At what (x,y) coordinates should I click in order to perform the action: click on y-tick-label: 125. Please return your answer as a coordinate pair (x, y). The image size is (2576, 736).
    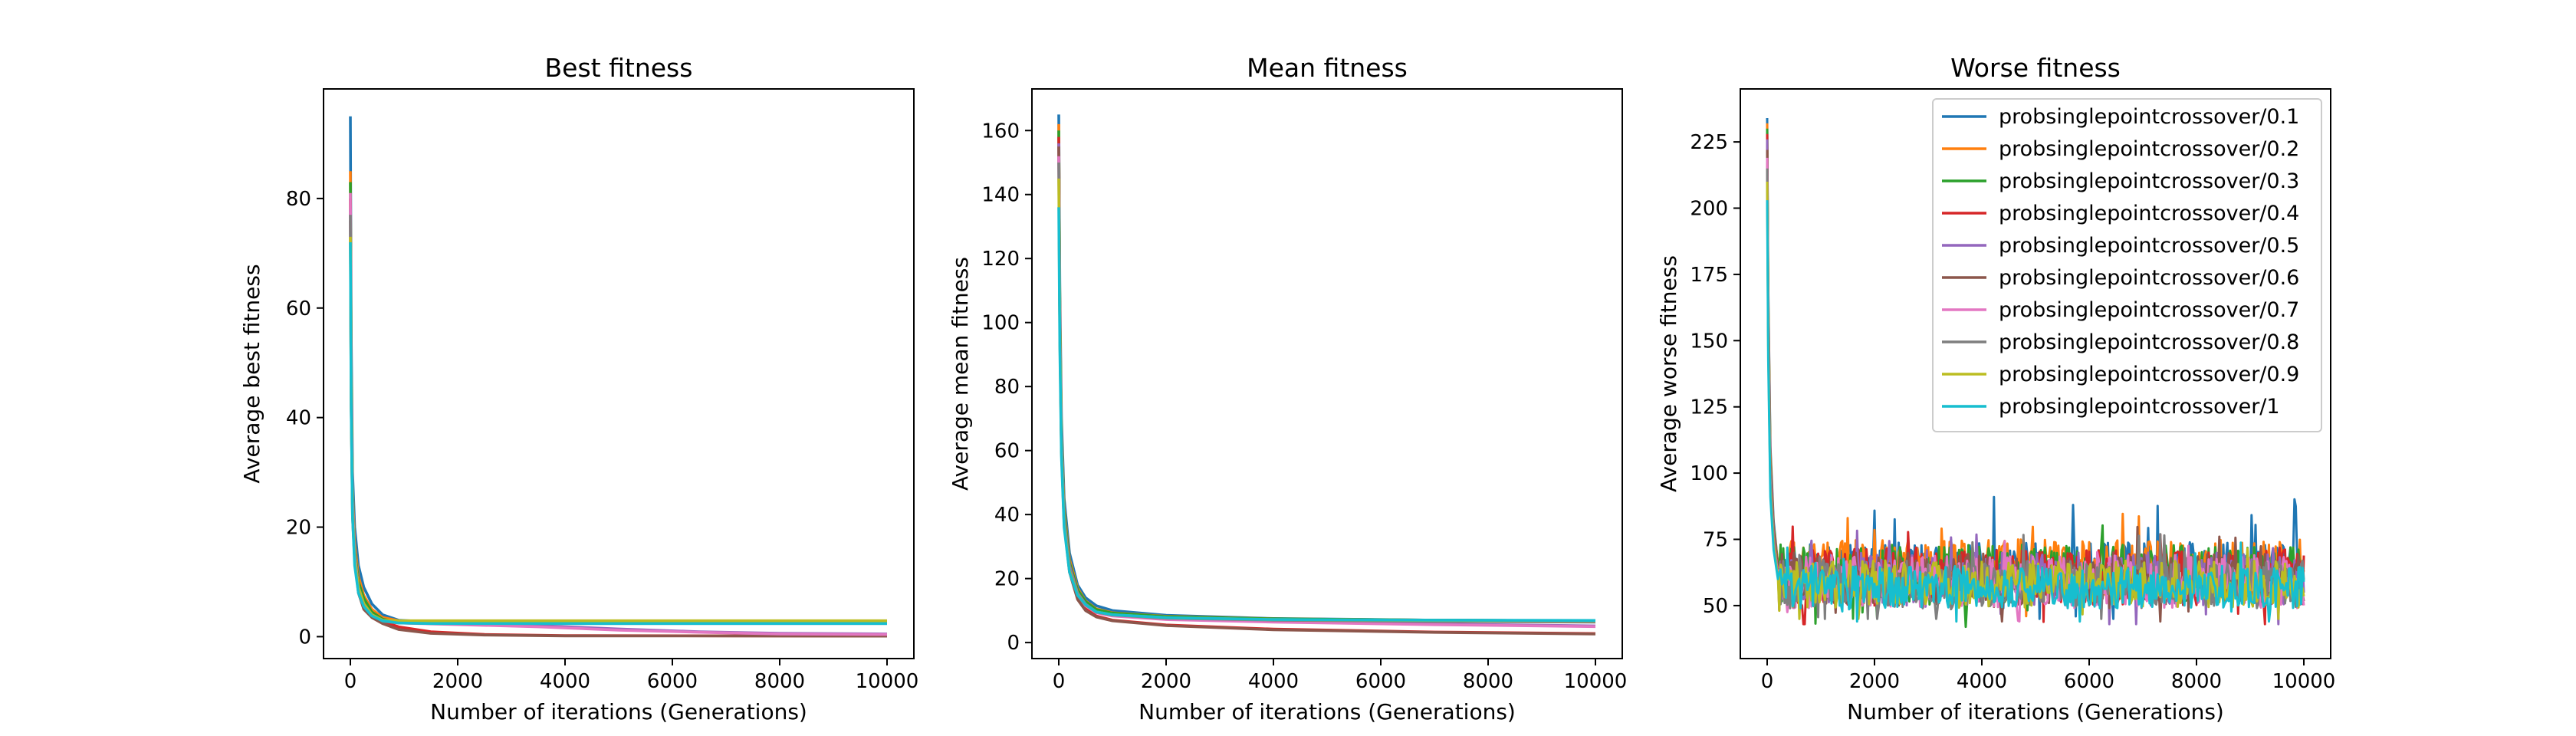
    Looking at the image, I should click on (1709, 407).